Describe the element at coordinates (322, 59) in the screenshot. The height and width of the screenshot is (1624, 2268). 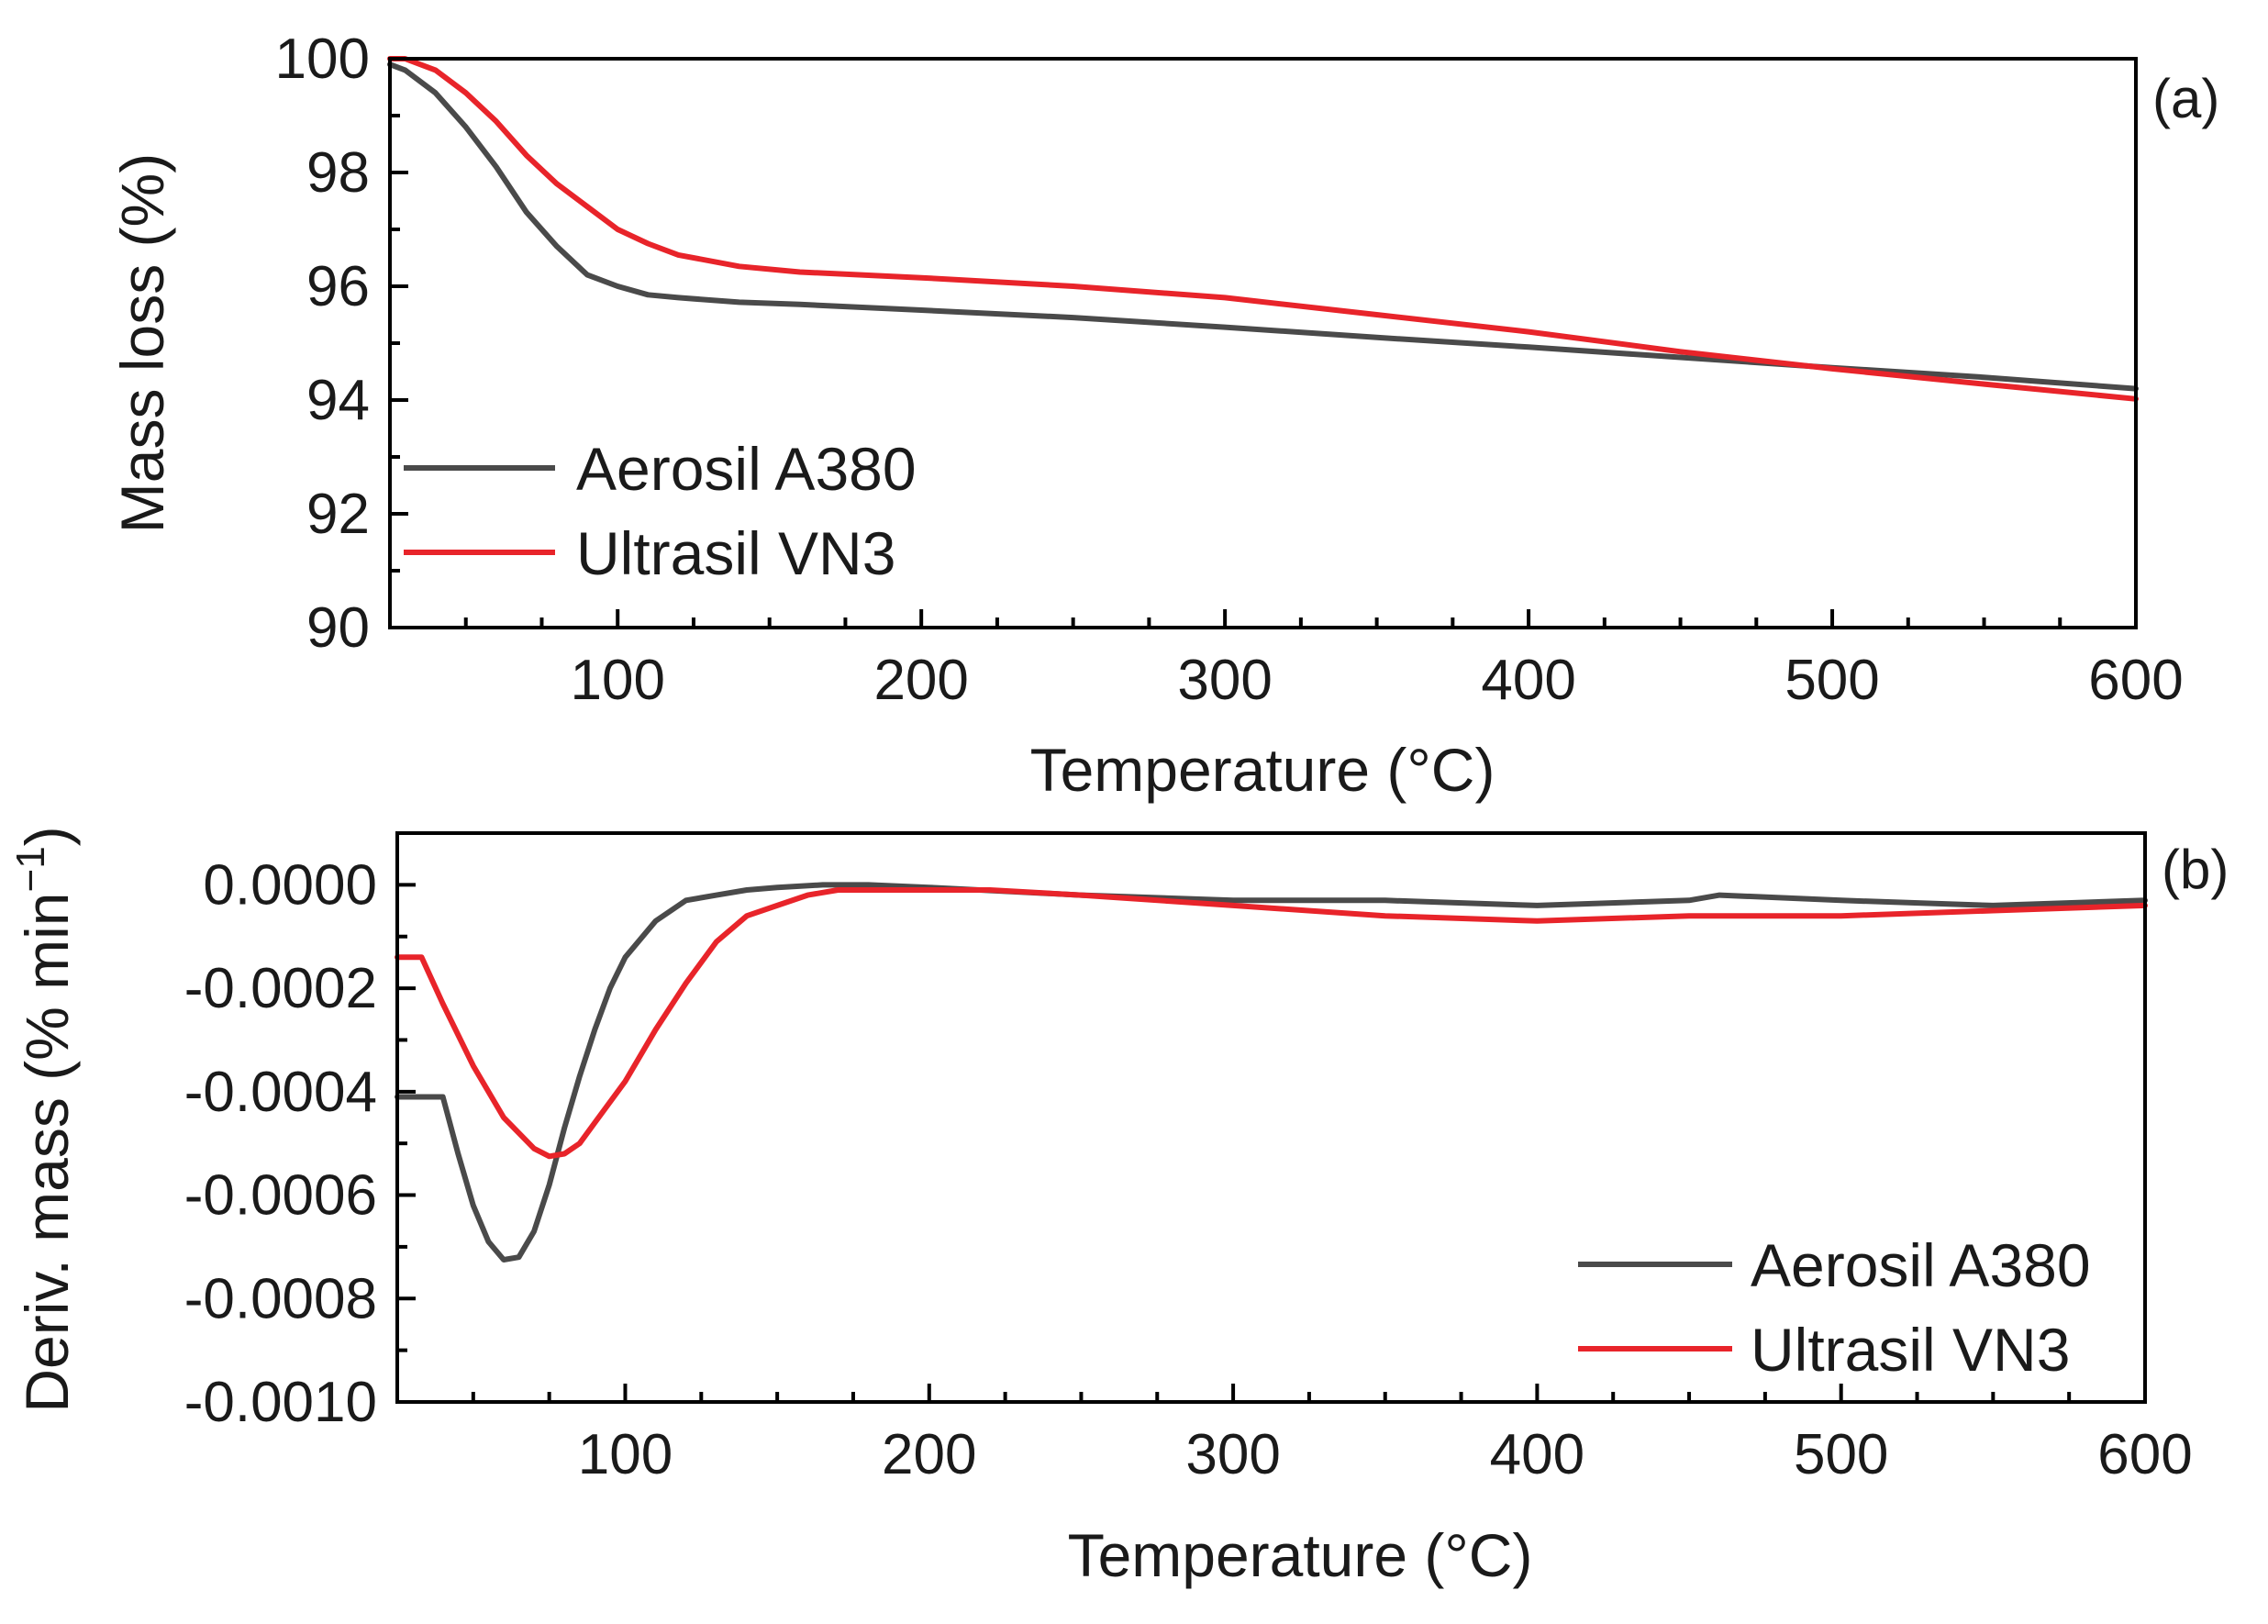
I see `mass-loss-y-tick-label: 100` at that location.